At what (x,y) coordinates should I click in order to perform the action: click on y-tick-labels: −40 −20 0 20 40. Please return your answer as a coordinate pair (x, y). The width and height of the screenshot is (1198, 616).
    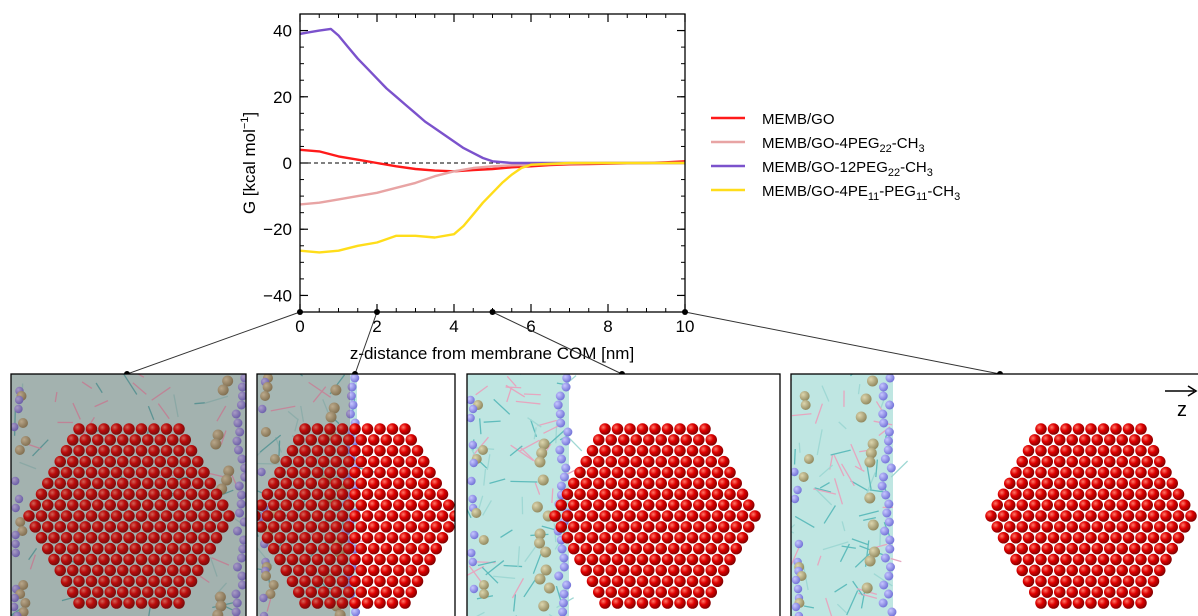
    Looking at the image, I should click on (277, 164).